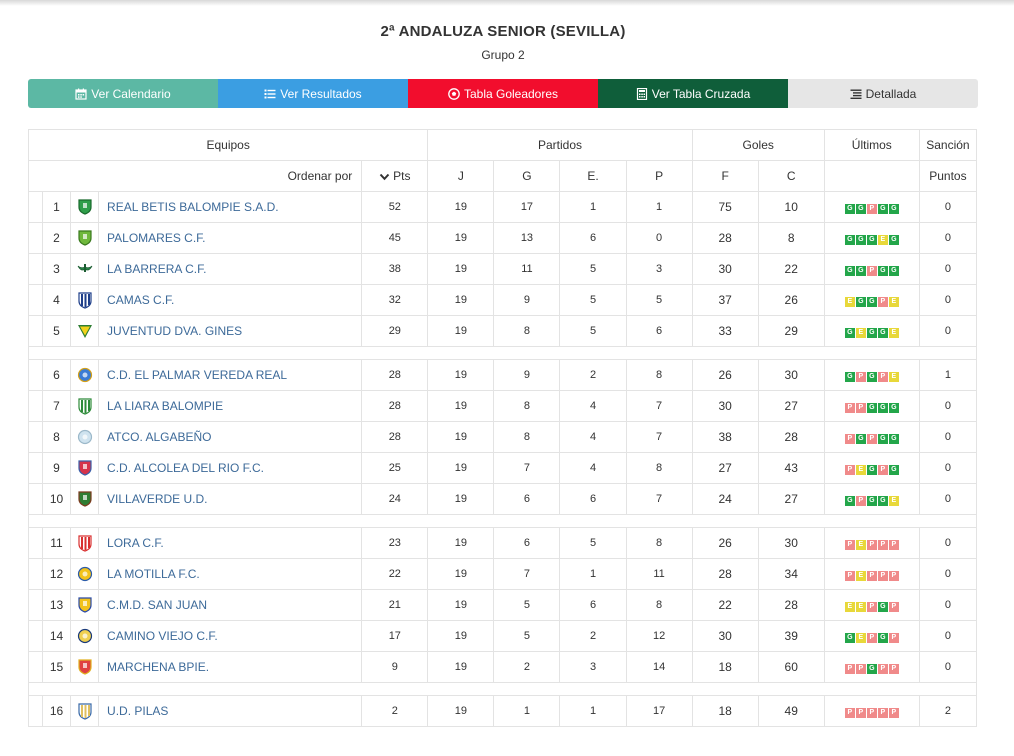 The image size is (1014, 756). What do you see at coordinates (185, 468) in the screenshot?
I see `team-link: C.D. ALCOLEA DEL RIO F.C.` at bounding box center [185, 468].